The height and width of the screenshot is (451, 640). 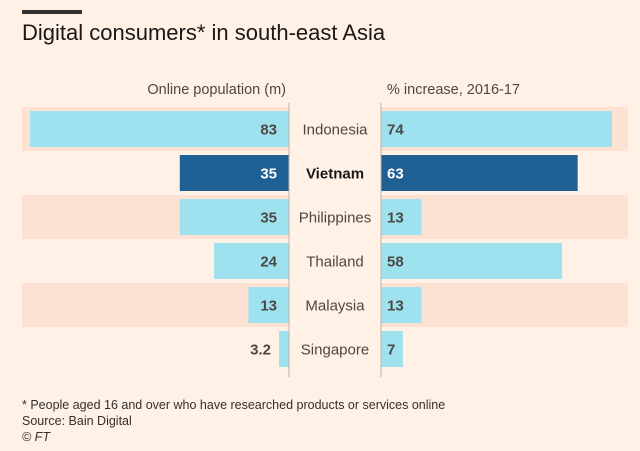 What do you see at coordinates (395, 174) in the screenshot?
I see `label-percent-increase: 63` at bounding box center [395, 174].